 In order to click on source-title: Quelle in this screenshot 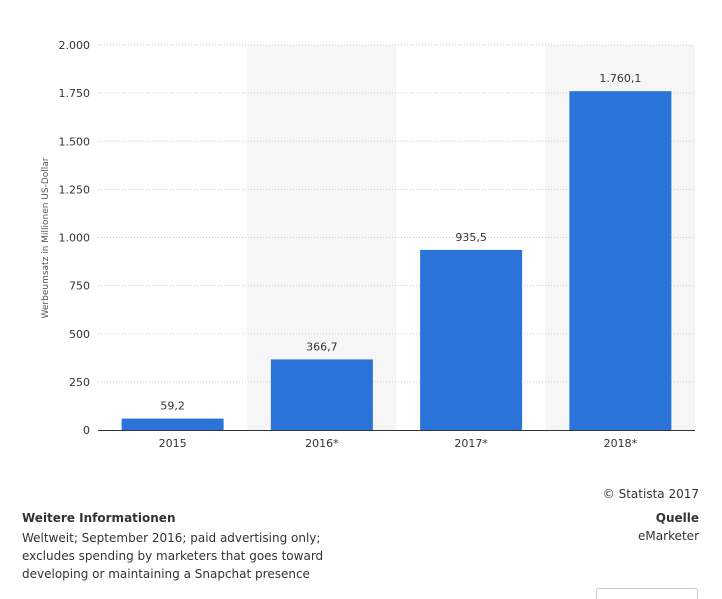, I will do `click(677, 518)`.